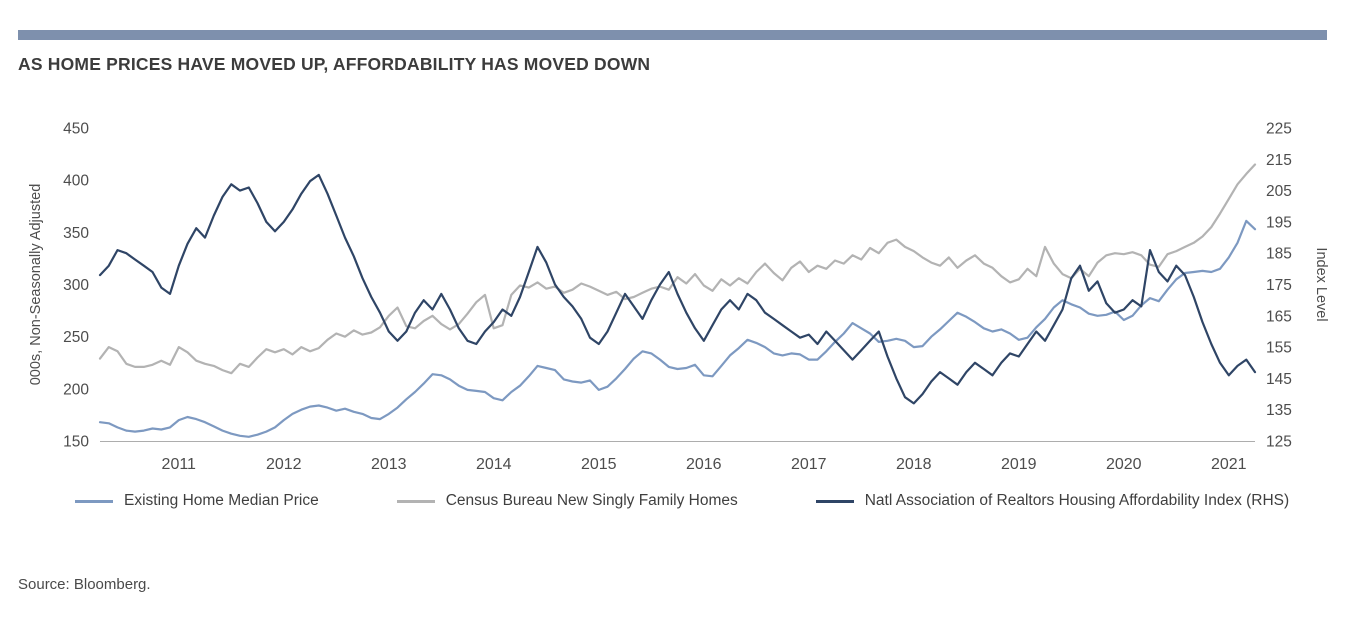 The height and width of the screenshot is (618, 1345). What do you see at coordinates (76, 233) in the screenshot?
I see `y-tick-left: 350` at bounding box center [76, 233].